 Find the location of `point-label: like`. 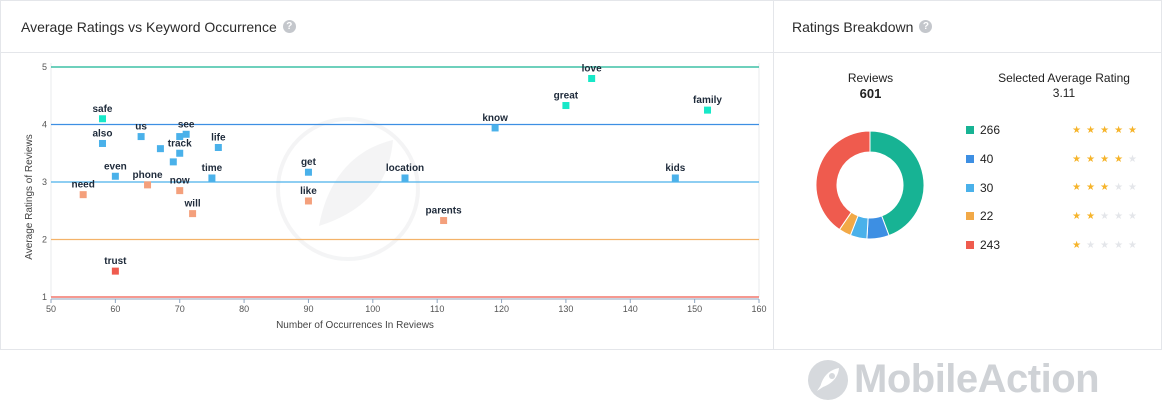

point-label: like is located at coordinates (308, 191).